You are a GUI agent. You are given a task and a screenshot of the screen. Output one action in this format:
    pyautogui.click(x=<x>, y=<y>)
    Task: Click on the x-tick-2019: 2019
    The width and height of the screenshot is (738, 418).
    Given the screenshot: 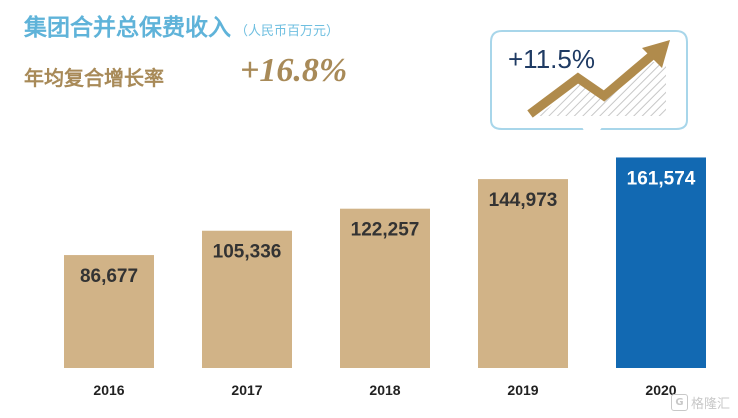 What is the action you would take?
    pyautogui.click(x=522, y=390)
    